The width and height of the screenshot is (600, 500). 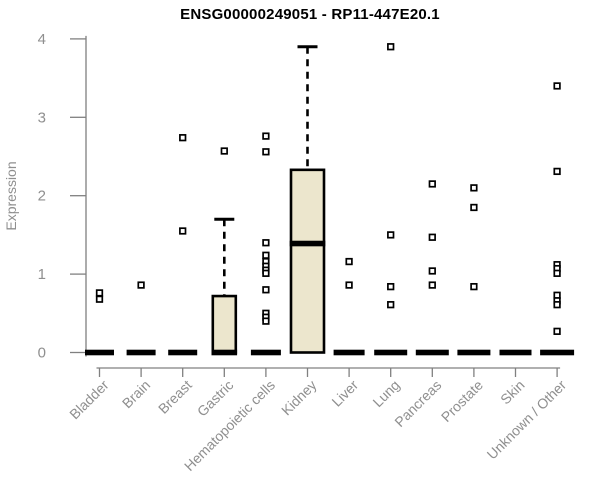 What do you see at coordinates (42, 196) in the screenshot?
I see `y-axis-tick-label: 2` at bounding box center [42, 196].